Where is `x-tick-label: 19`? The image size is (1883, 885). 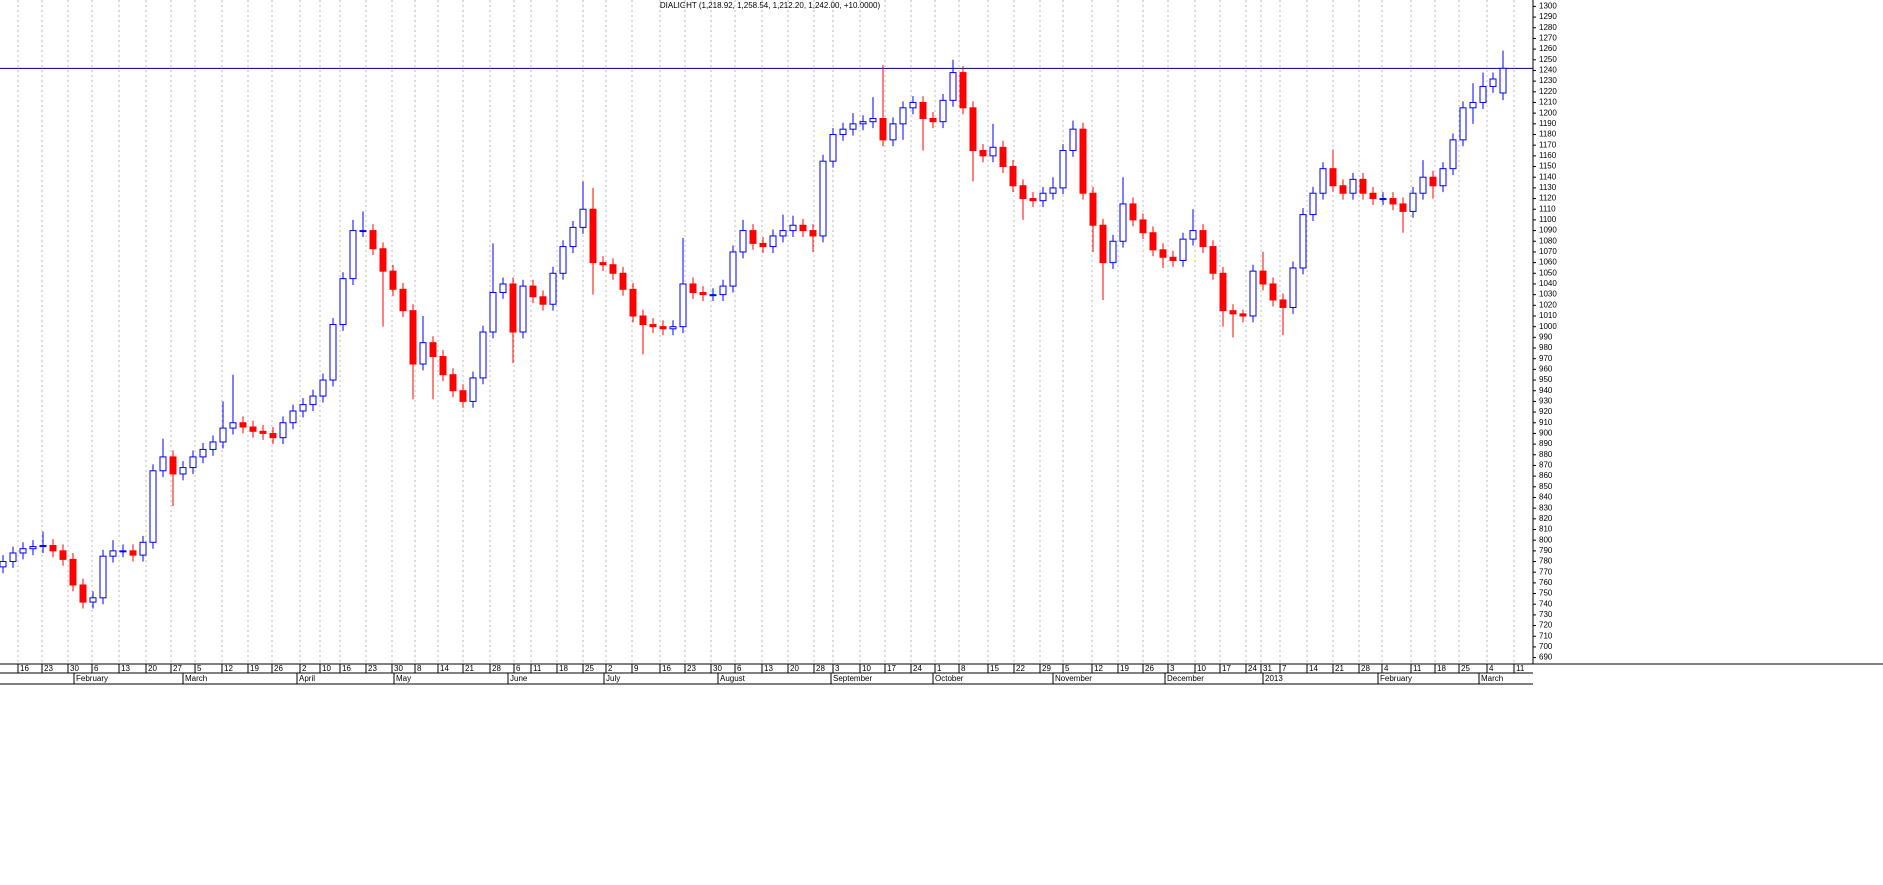
x-tick-label: 19 is located at coordinates (254, 668).